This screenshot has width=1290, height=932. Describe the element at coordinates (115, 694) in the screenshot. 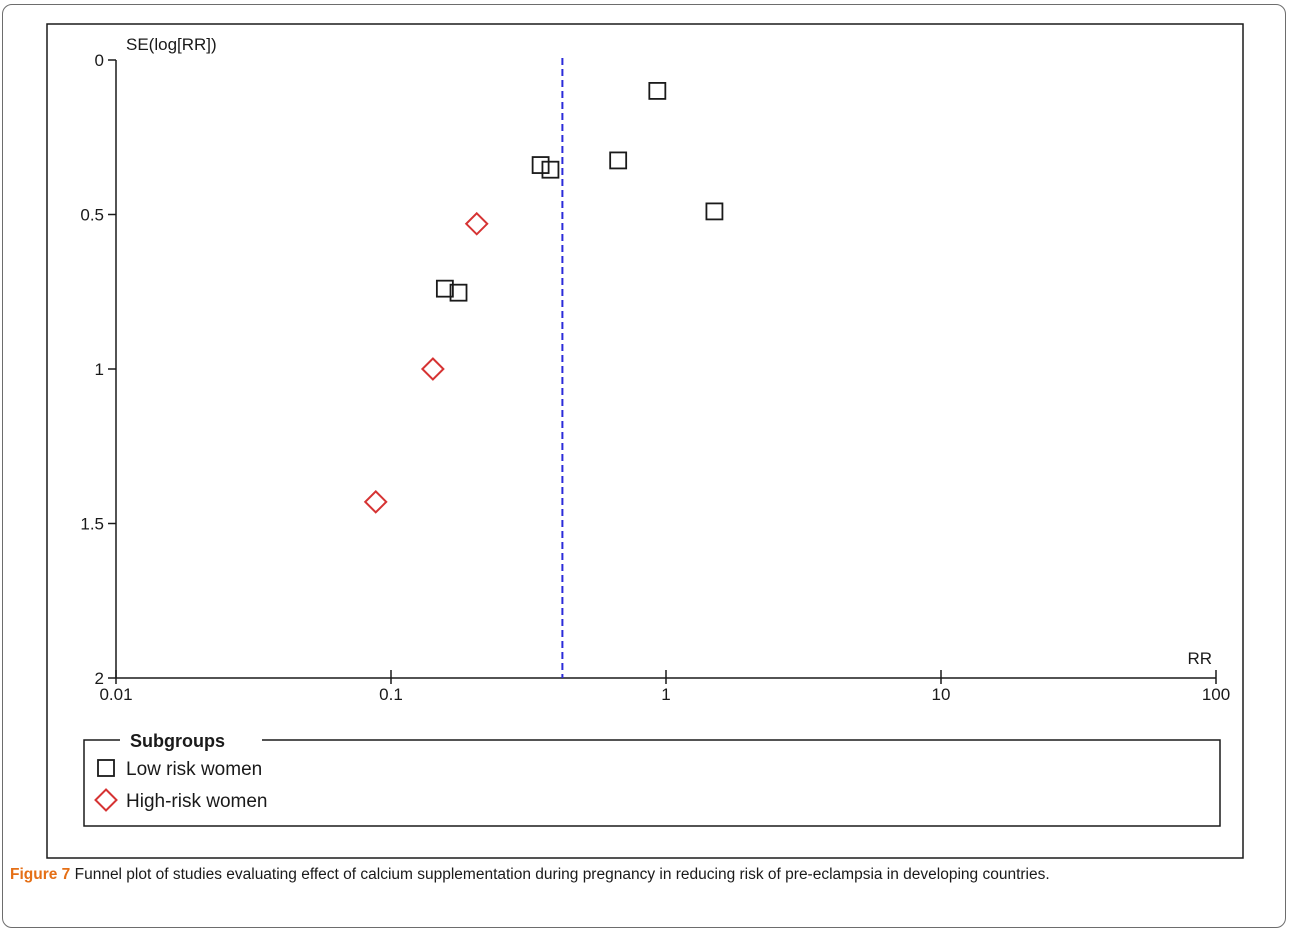

I see `x-tick-label: 0.01` at that location.